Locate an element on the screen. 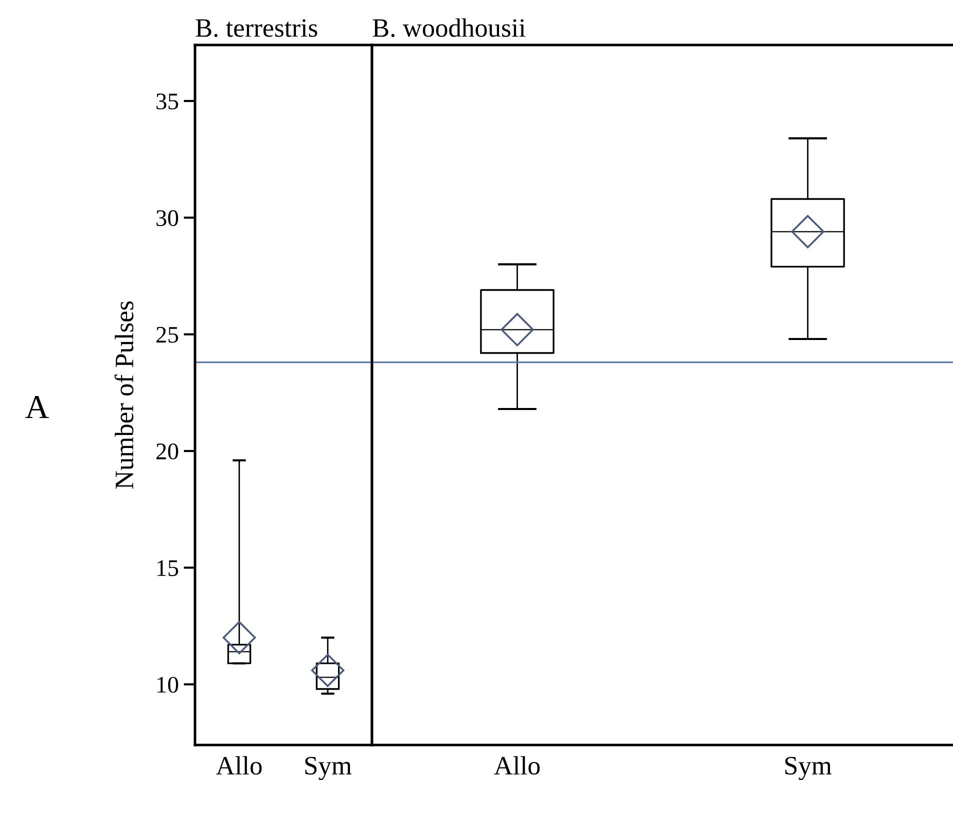 The height and width of the screenshot is (831, 953). y-tick-label: 30 is located at coordinates (167, 218).